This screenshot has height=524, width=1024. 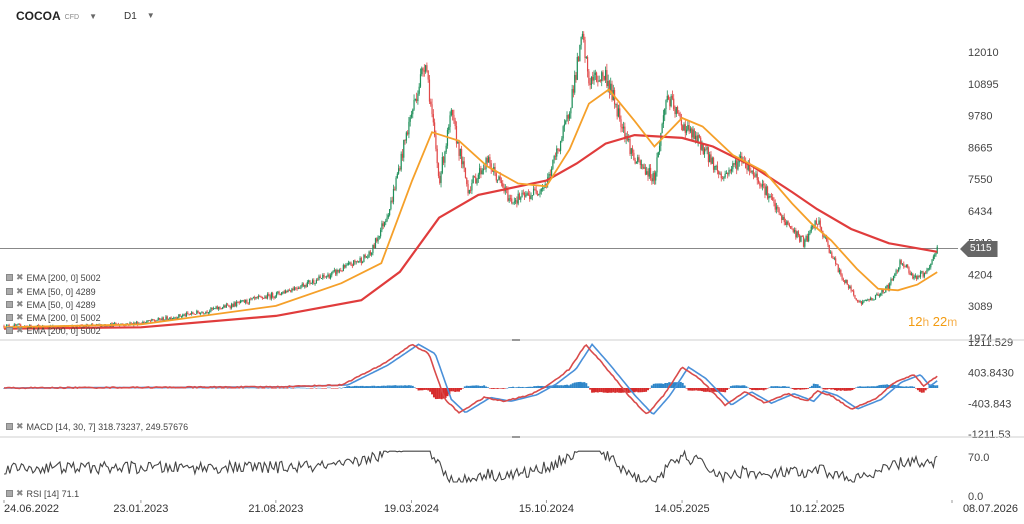 I want to click on legend-item-macd: ✖ MACD [14, 30, 7] 318.73237, 249.57676, so click(x=97, y=426).